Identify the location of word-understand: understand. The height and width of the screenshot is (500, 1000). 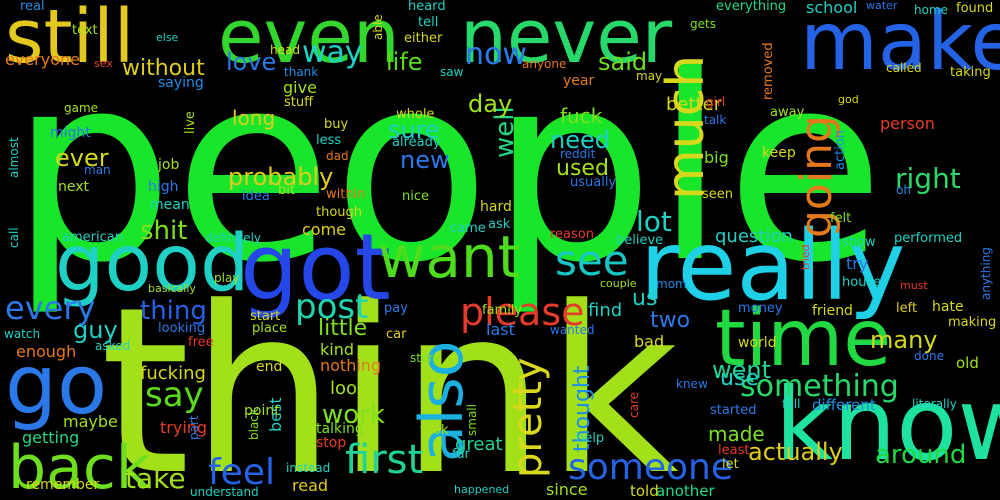
(224, 492).